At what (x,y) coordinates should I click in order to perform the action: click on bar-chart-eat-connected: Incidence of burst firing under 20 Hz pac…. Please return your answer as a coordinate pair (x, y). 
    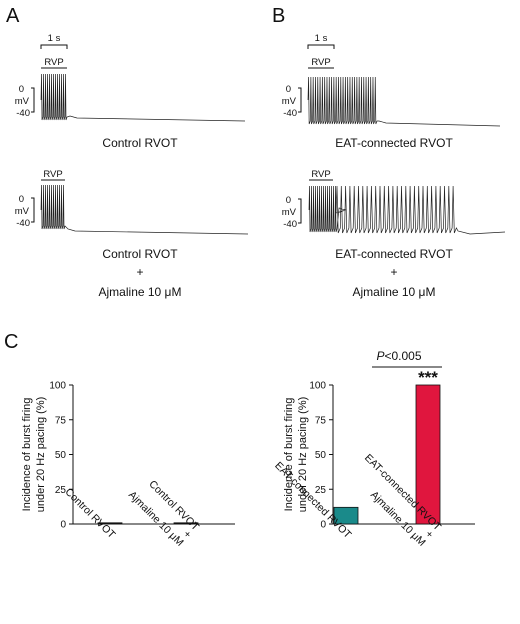
    Looking at the image, I should click on (373, 449).